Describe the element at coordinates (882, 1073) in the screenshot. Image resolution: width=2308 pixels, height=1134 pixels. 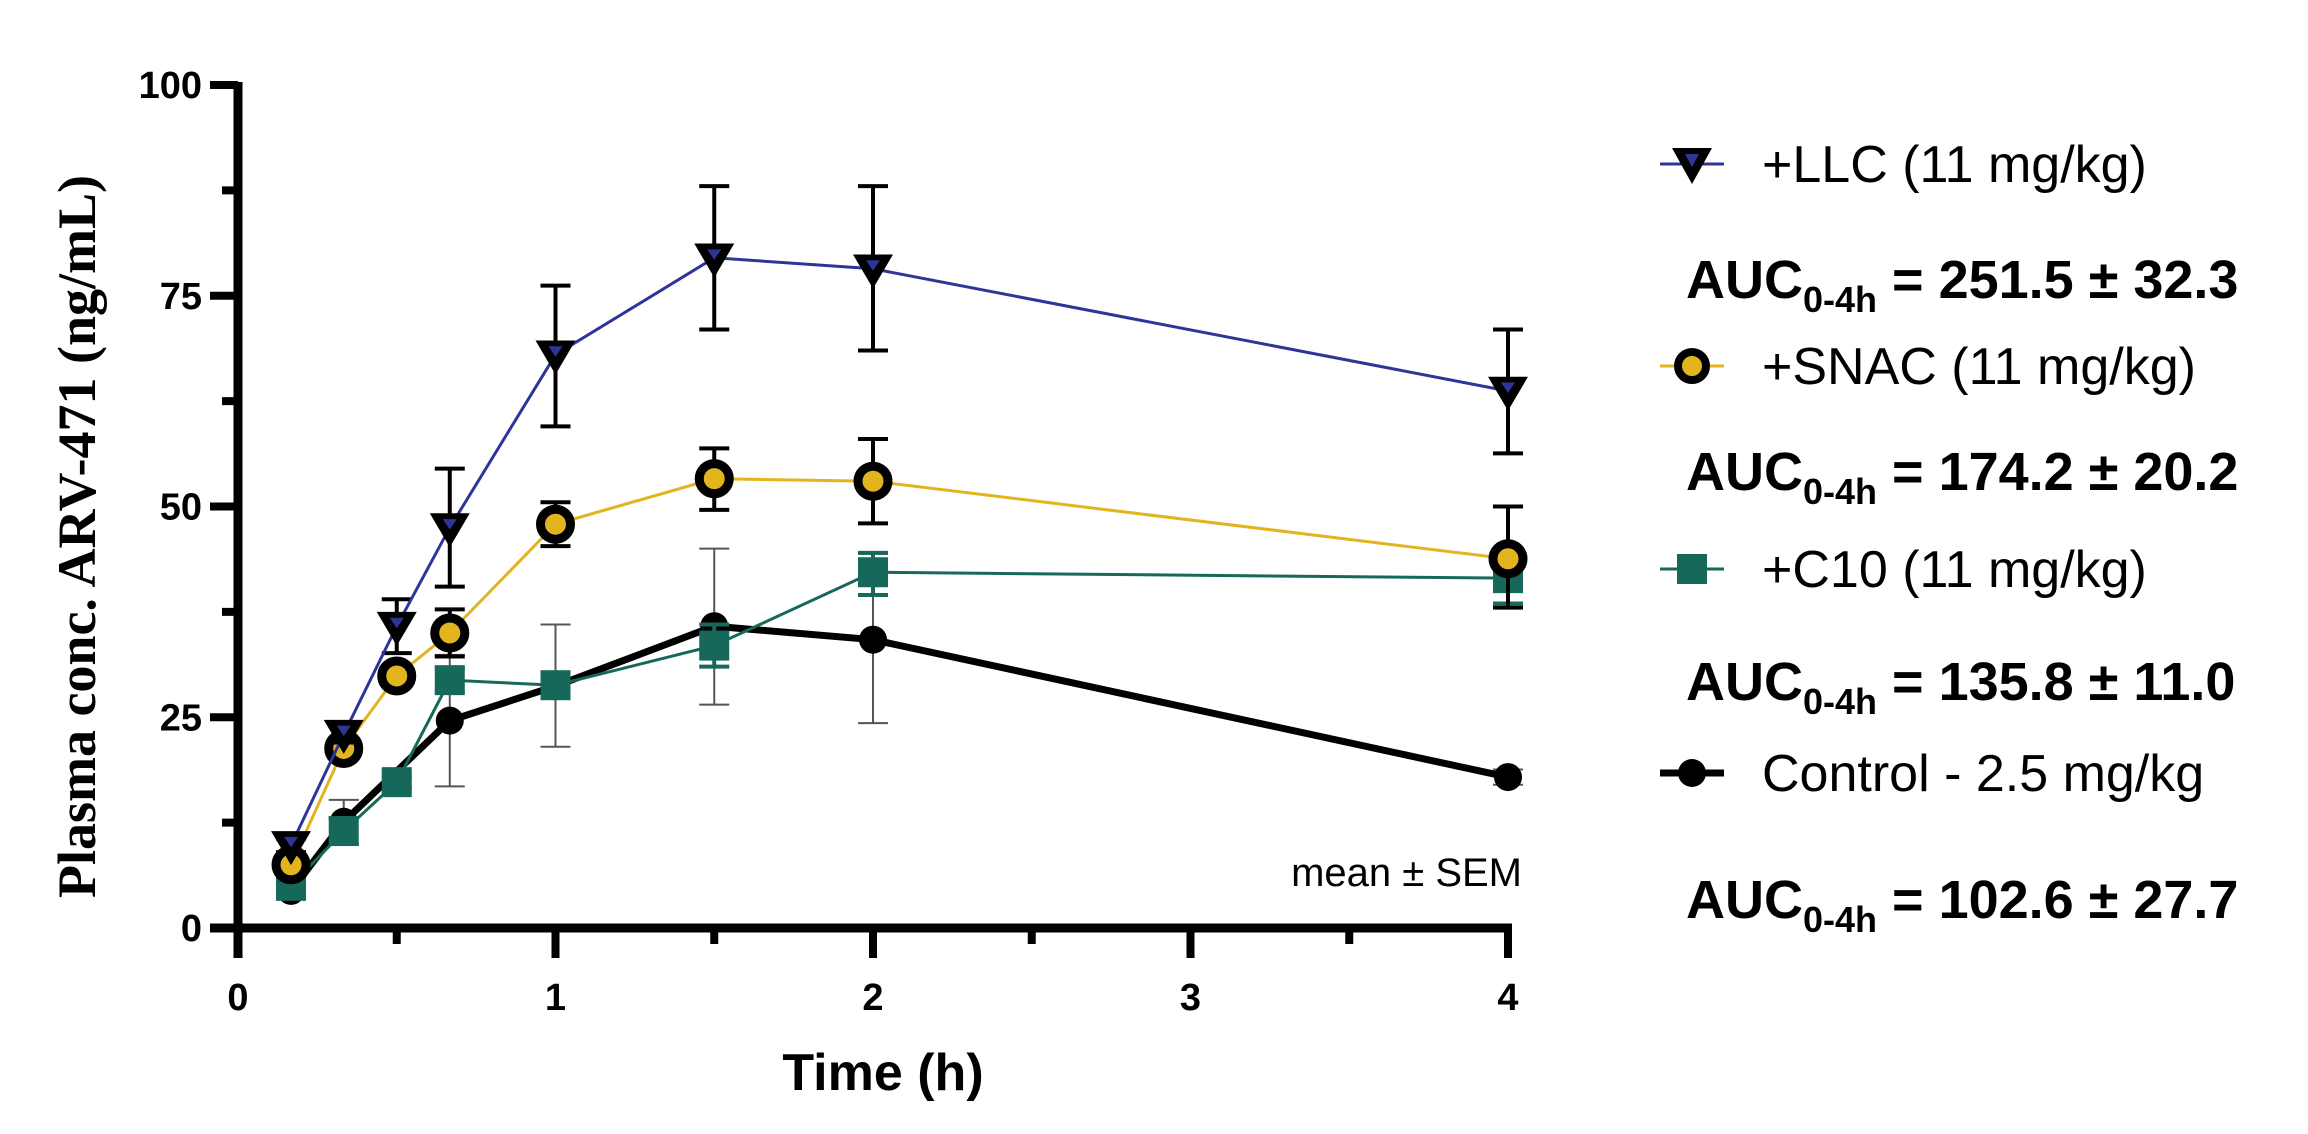
I see `x-axis-title: Time (h)` at that location.